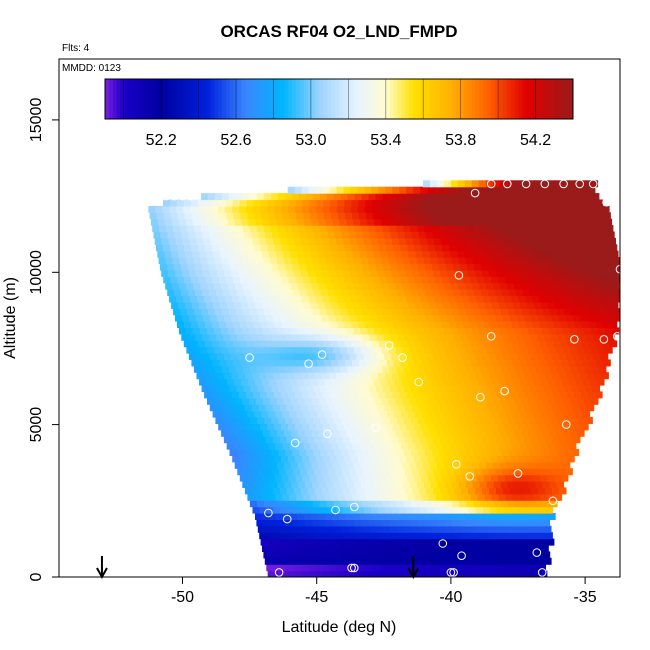  Describe the element at coordinates (354, 507) in the screenshot. I see `observation-point` at that location.